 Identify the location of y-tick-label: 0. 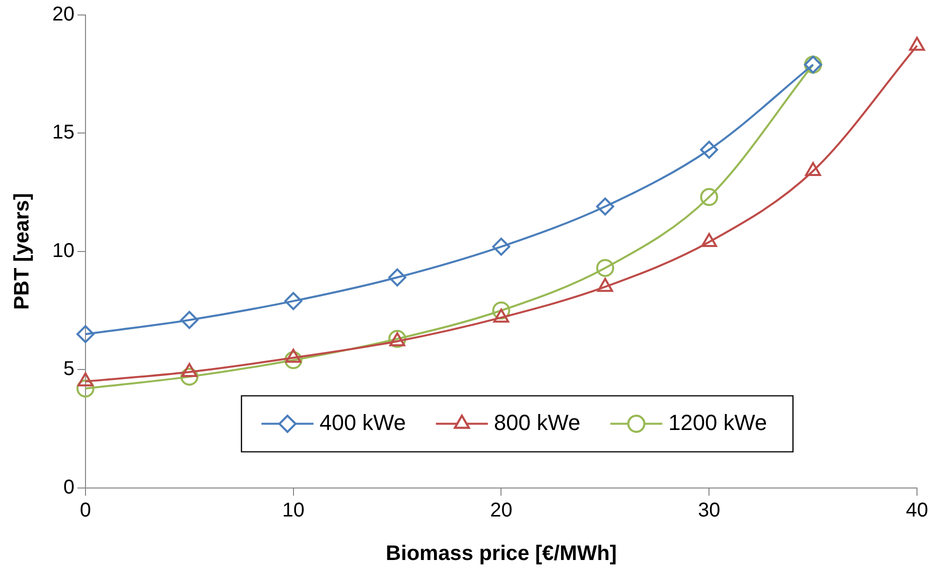
(68, 487).